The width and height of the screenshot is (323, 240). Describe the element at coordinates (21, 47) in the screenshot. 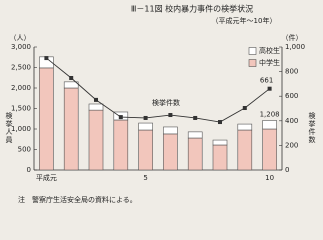

I see `y-tick-label: 3,000` at that location.